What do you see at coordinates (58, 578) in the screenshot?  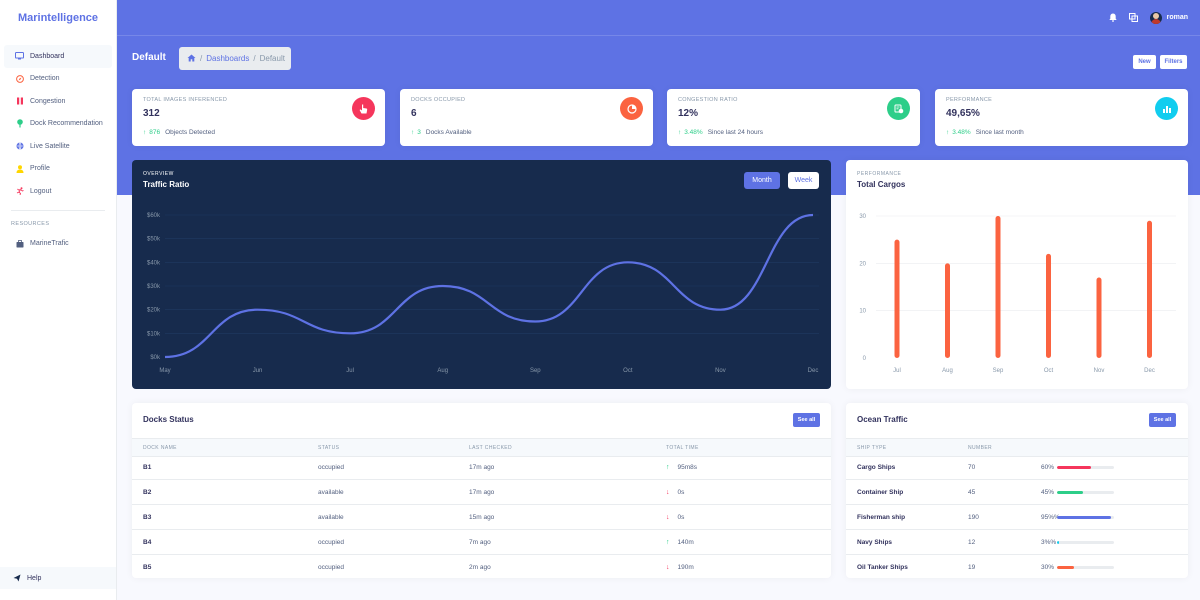 I see `help-button: Help` at bounding box center [58, 578].